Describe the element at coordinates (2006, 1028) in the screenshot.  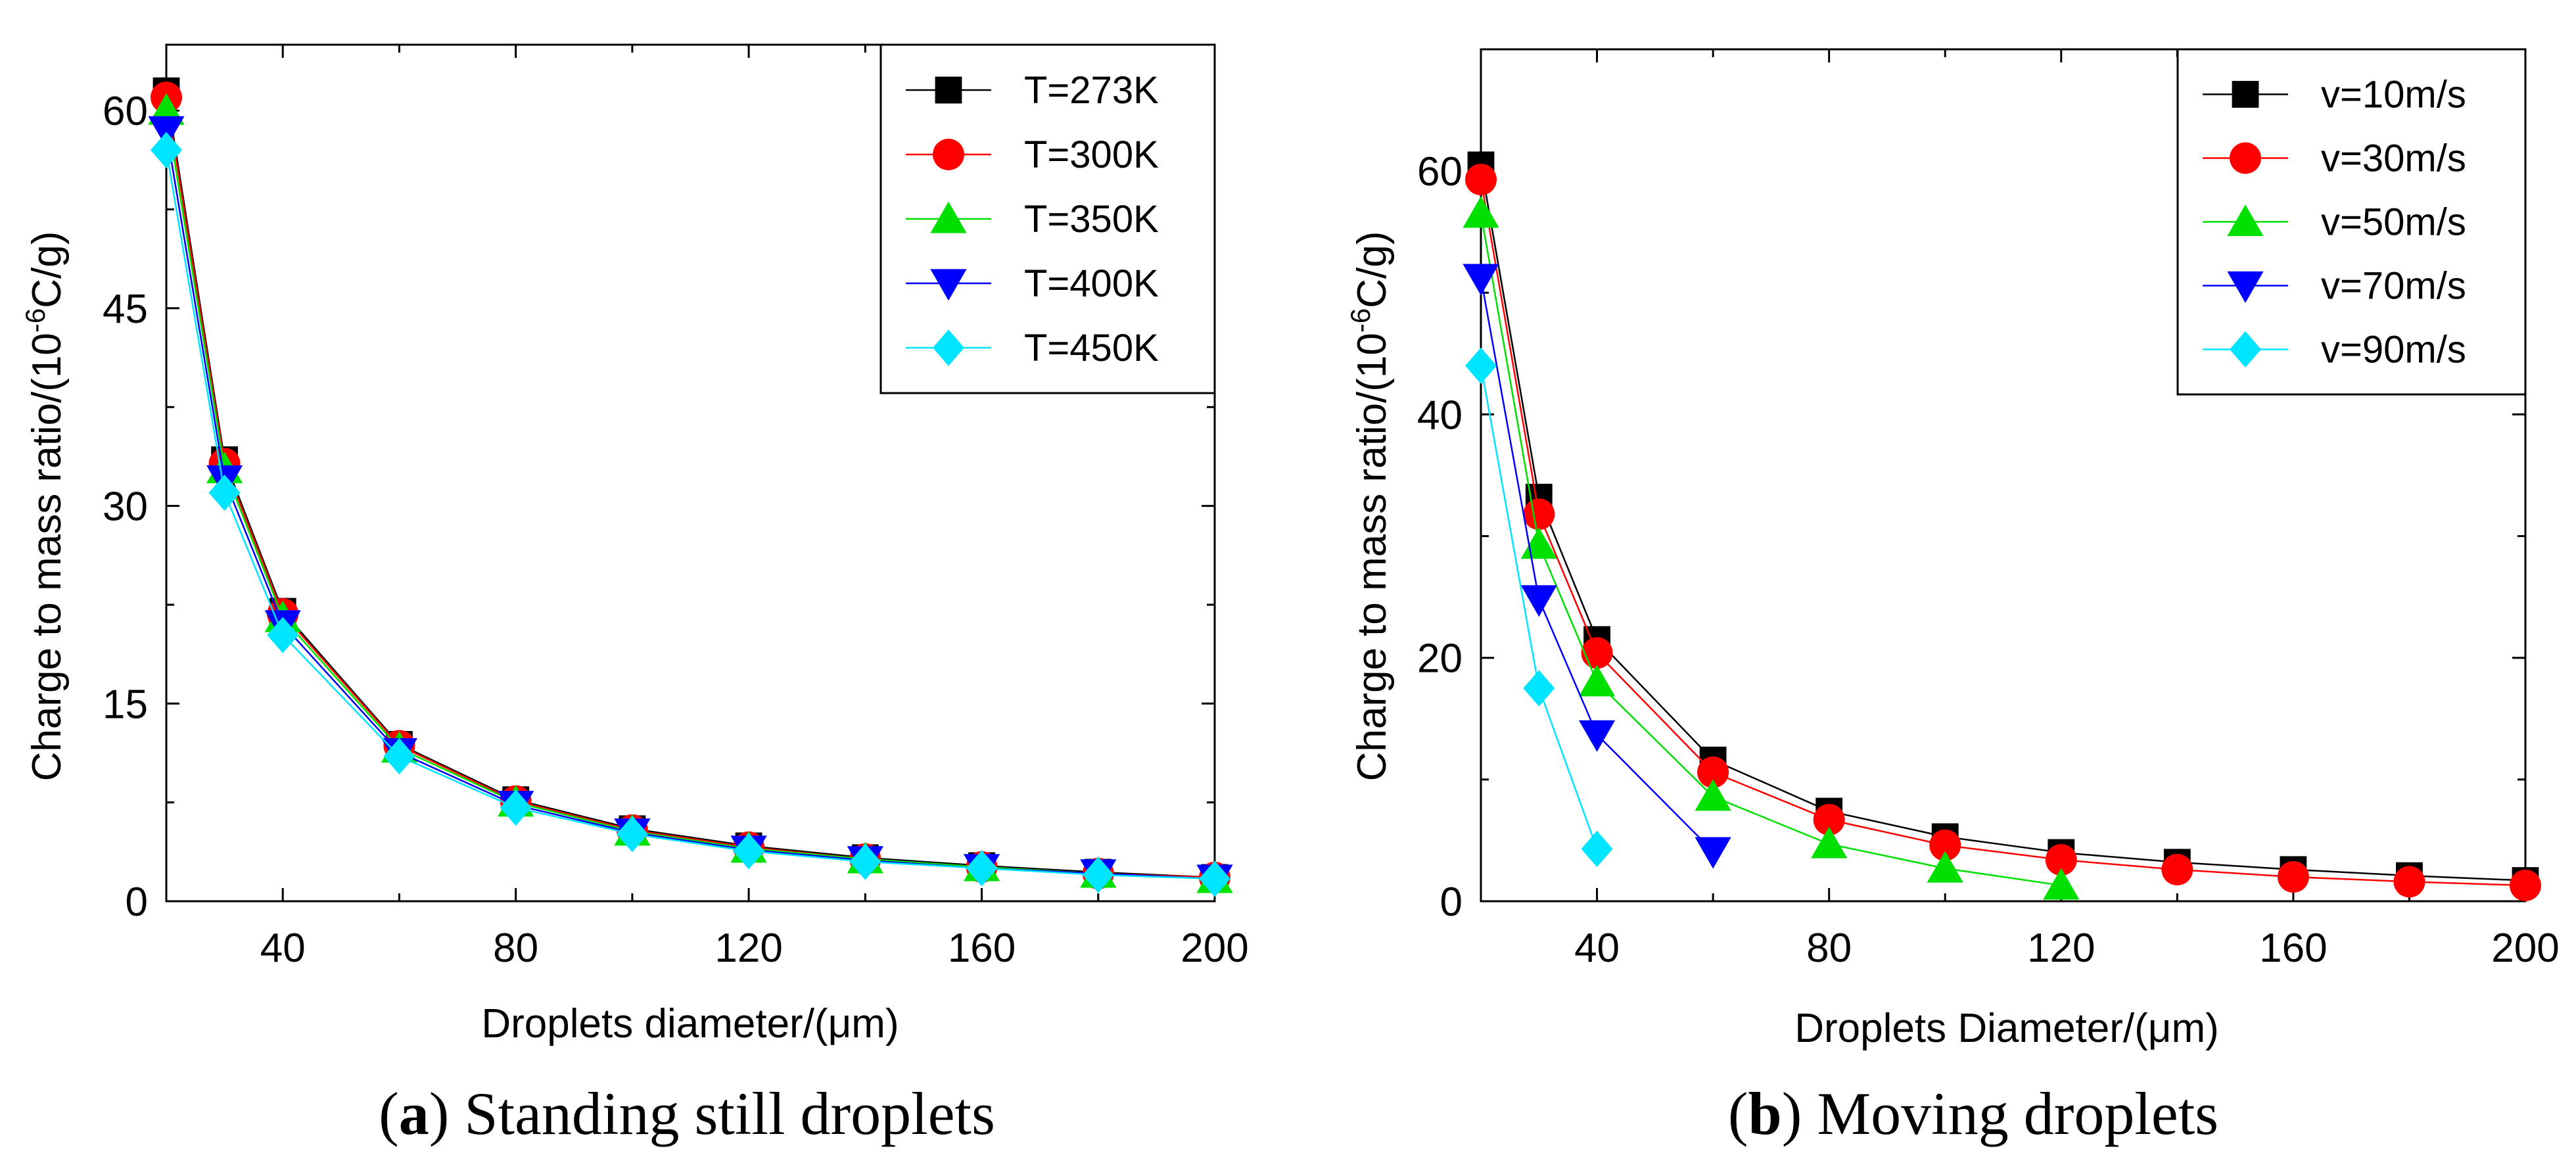
I see `chart-b-xlabel: Droplets Diameter/(μm)` at that location.